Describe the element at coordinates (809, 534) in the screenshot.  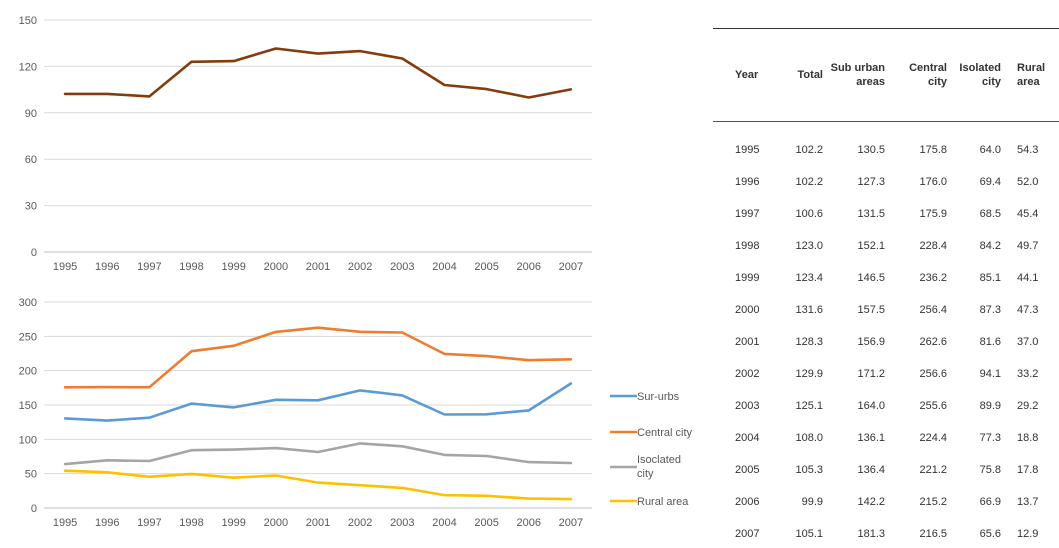
I see `table-cell: 105.1` at that location.